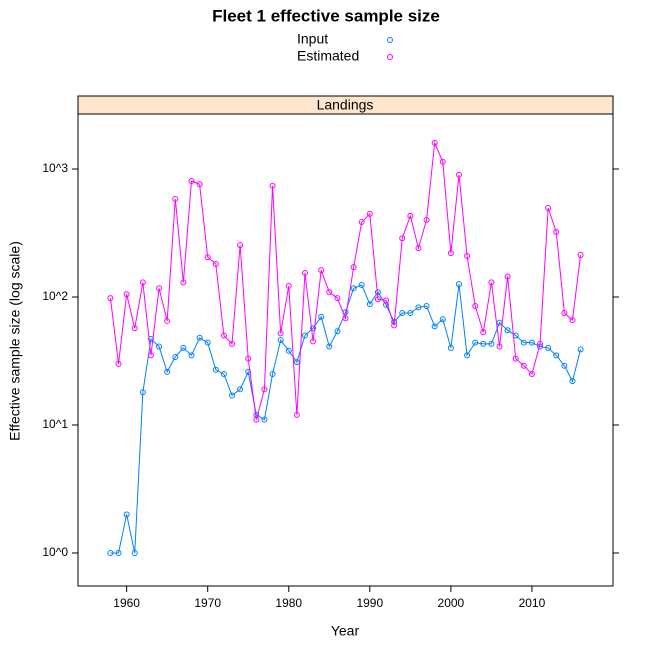  Describe the element at coordinates (207, 603) in the screenshot. I see `x-tick-label: 1970` at that location.